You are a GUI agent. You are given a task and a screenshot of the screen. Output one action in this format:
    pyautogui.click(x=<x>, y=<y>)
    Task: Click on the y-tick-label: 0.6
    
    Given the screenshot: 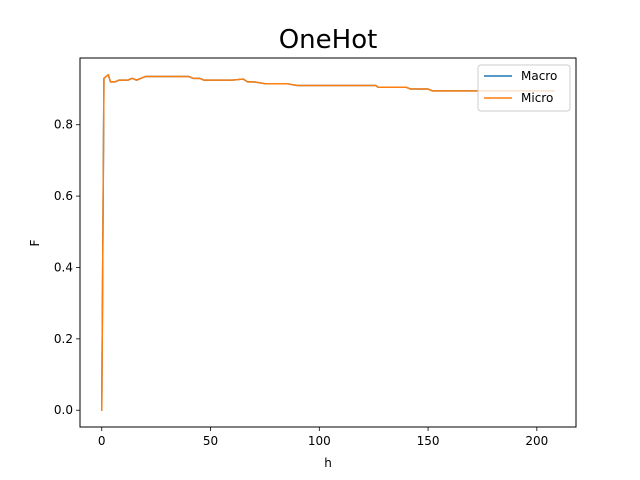 What is the action you would take?
    pyautogui.click(x=63, y=196)
    